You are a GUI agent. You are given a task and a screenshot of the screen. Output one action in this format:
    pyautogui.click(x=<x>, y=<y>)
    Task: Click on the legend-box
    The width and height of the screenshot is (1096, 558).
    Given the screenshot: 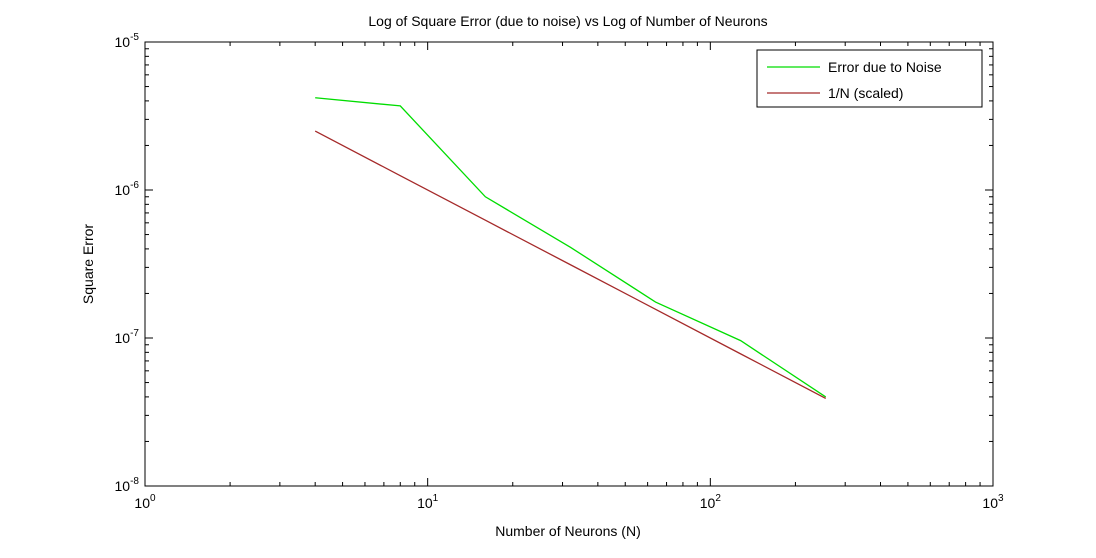 What is the action you would take?
    pyautogui.click(x=869, y=78)
    